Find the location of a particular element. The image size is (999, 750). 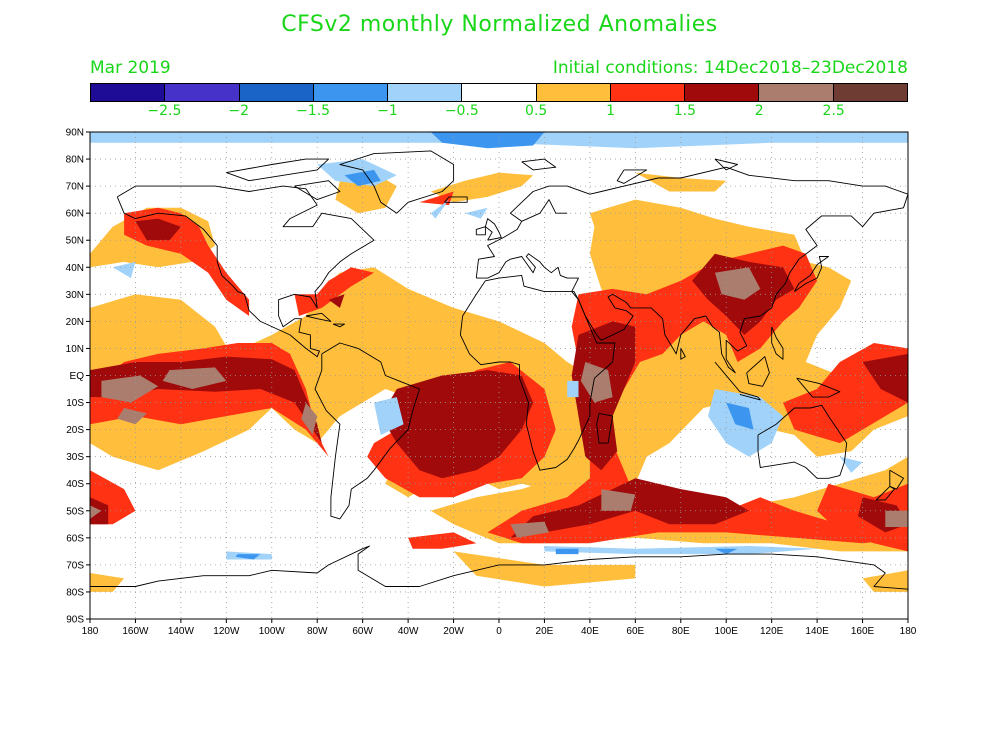

colorbar-label: 0.5 is located at coordinates (536, 111).